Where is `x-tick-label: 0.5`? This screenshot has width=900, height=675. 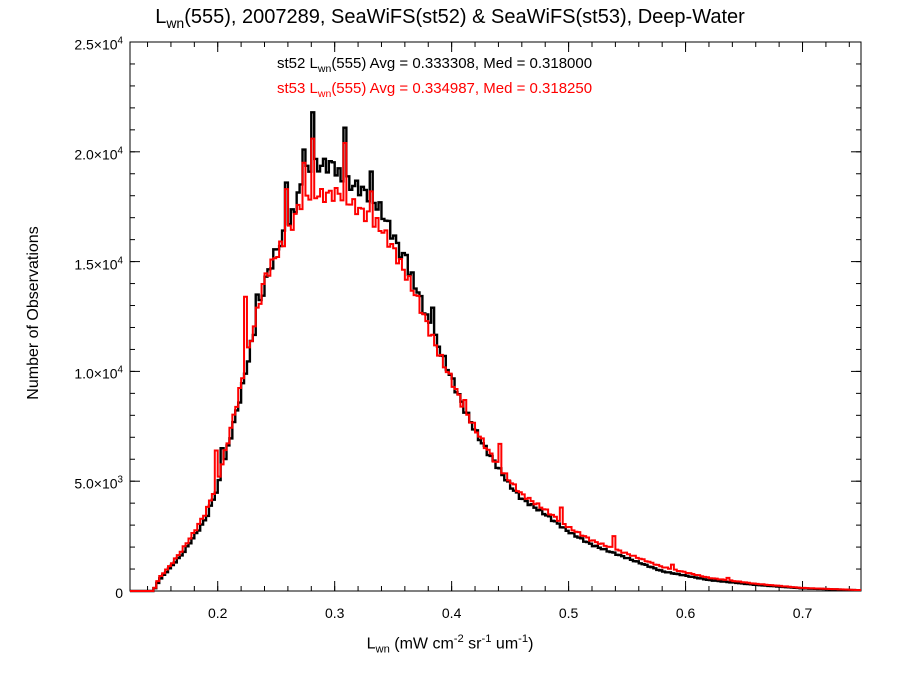 x-tick-label: 0.5 is located at coordinates (568, 613).